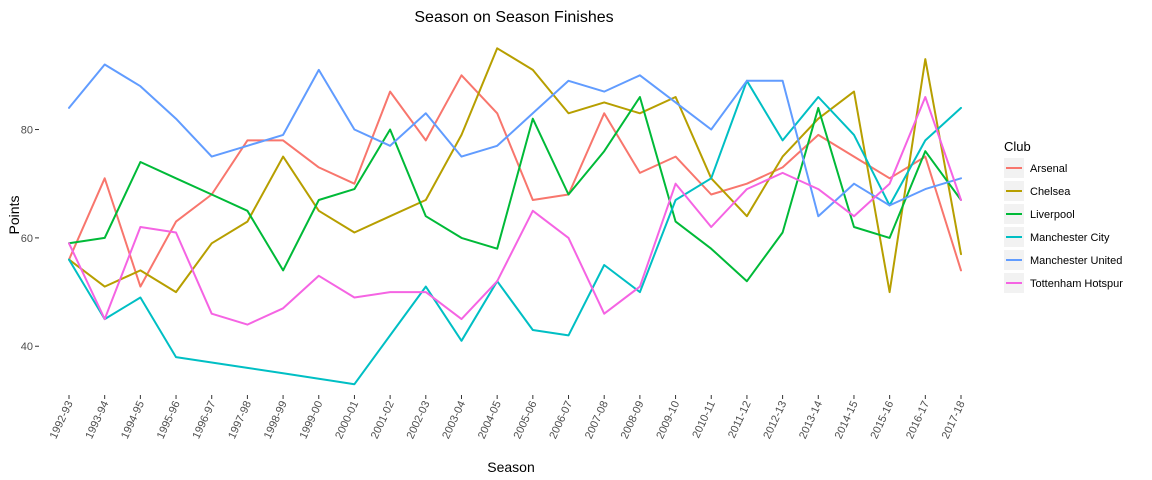 Image resolution: width=1152 pixels, height=480 pixels. I want to click on x-tick-label: 1998-99, so click(276, 420).